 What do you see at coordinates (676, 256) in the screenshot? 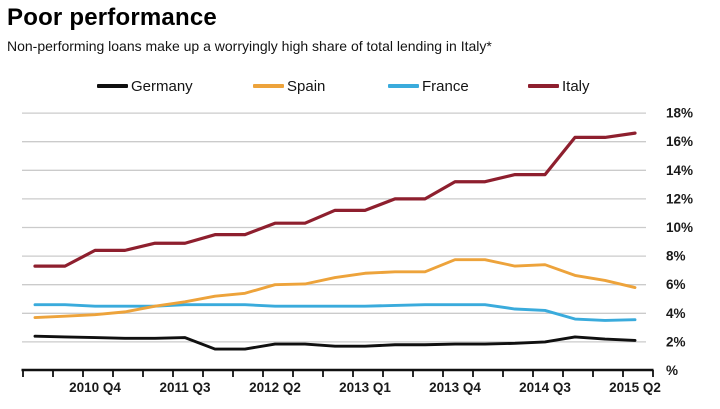
I see `y-axis-tick-label: 8%` at bounding box center [676, 256].